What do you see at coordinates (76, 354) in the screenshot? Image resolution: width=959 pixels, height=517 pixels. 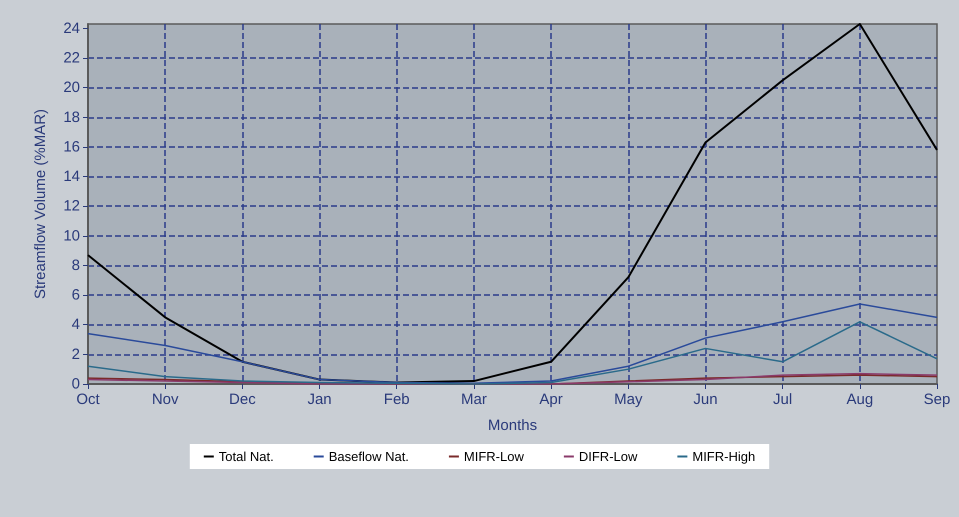 I see `y-tick-label: 2` at bounding box center [76, 354].